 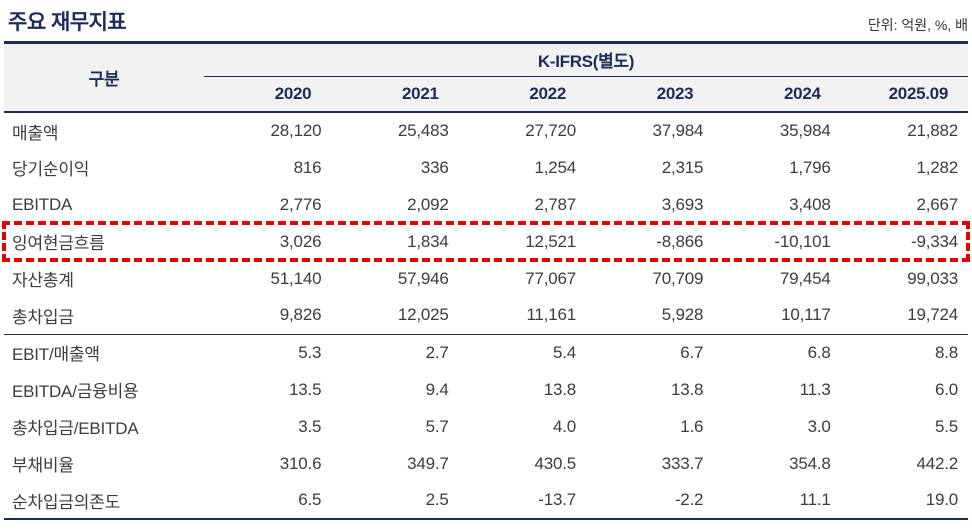 What do you see at coordinates (946, 389) in the screenshot?
I see `cell-value: 6.0` at bounding box center [946, 389].